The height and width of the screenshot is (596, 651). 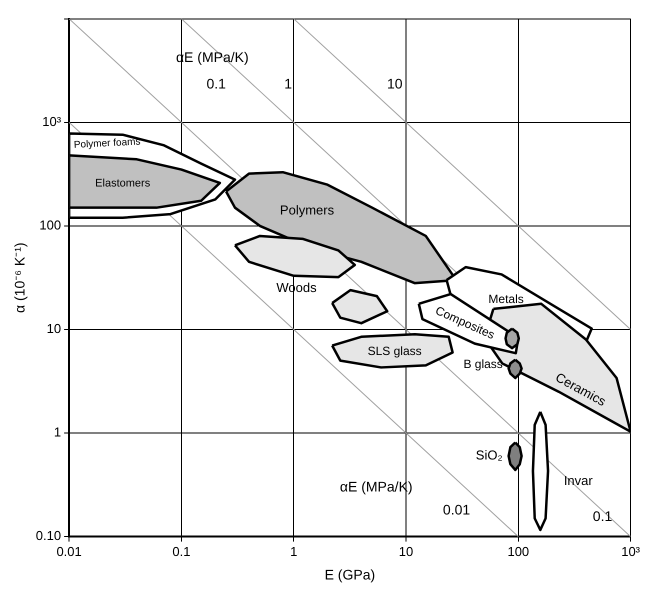 What do you see at coordinates (107, 143) in the screenshot?
I see `series-label: Polymer foams` at bounding box center [107, 143].